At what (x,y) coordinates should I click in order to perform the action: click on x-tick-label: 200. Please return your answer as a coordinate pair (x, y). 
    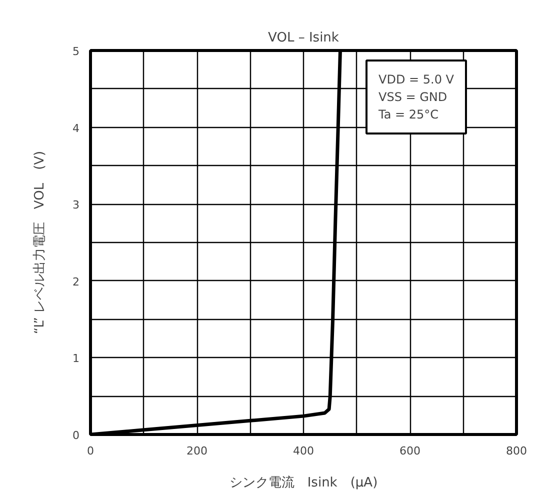
    Looking at the image, I should click on (197, 451).